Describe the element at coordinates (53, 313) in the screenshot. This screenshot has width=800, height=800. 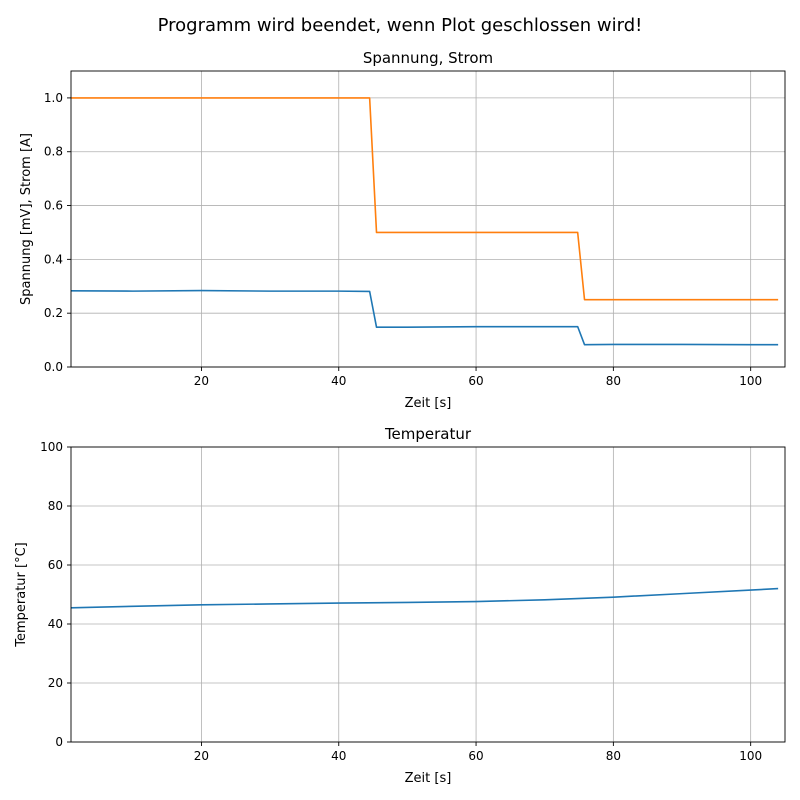
I see `y-tick-label: 0.2` at that location.